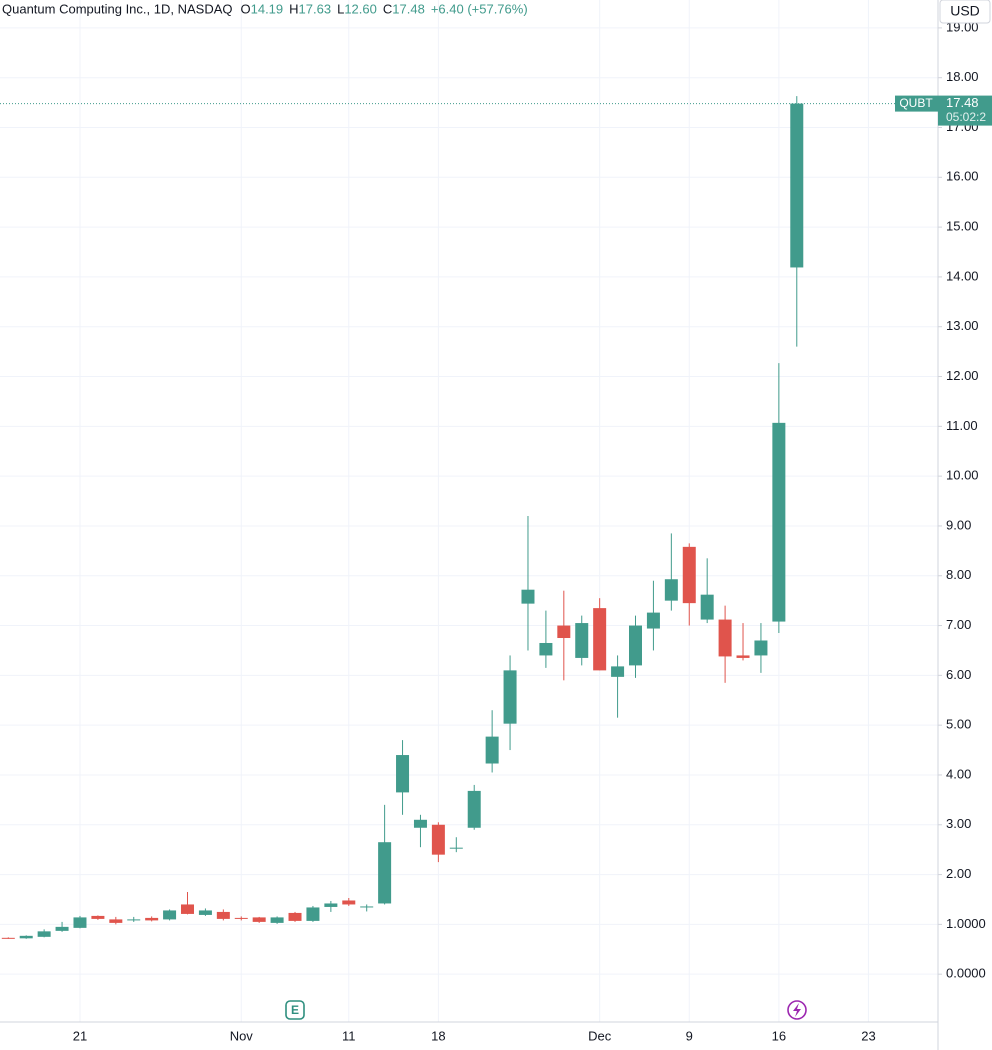 The height and width of the screenshot is (1050, 992). I want to click on y-tick-label: 13.00, so click(962, 325).